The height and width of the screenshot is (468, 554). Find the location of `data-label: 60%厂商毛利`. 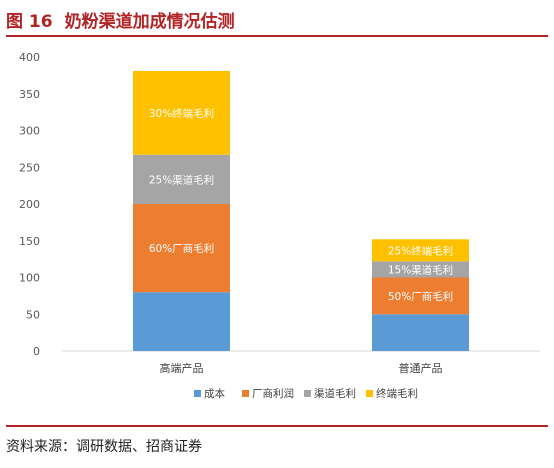

data-label: 60%厂商毛利 is located at coordinates (181, 248).